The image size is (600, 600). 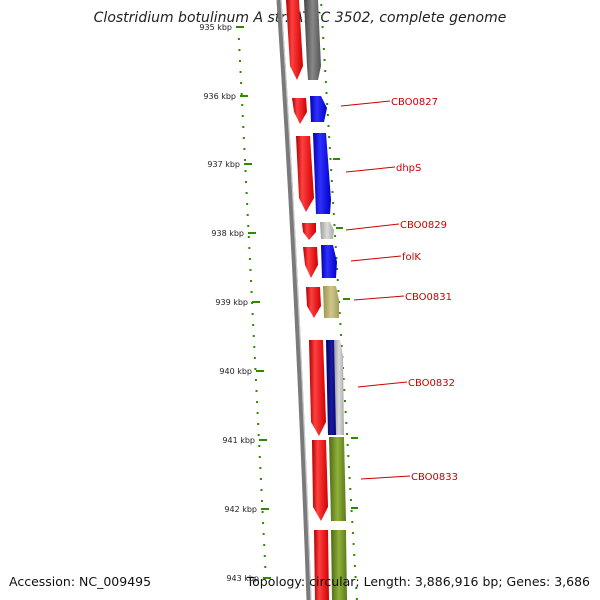 What do you see at coordinates (414, 102) in the screenshot?
I see `gene-label: CBO0827` at bounding box center [414, 102].